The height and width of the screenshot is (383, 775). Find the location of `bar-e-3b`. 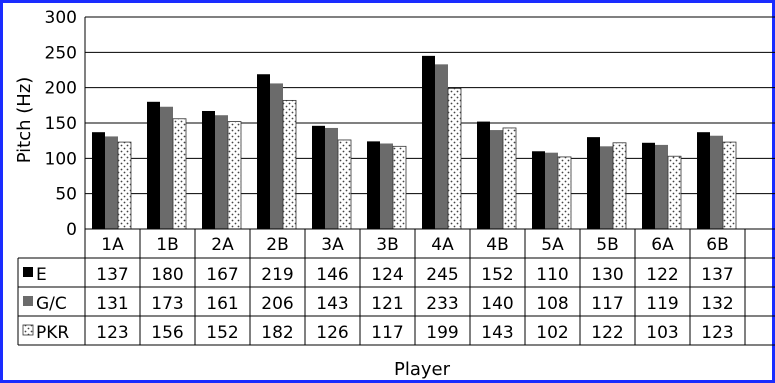

bar-e-3b is located at coordinates (373, 185).